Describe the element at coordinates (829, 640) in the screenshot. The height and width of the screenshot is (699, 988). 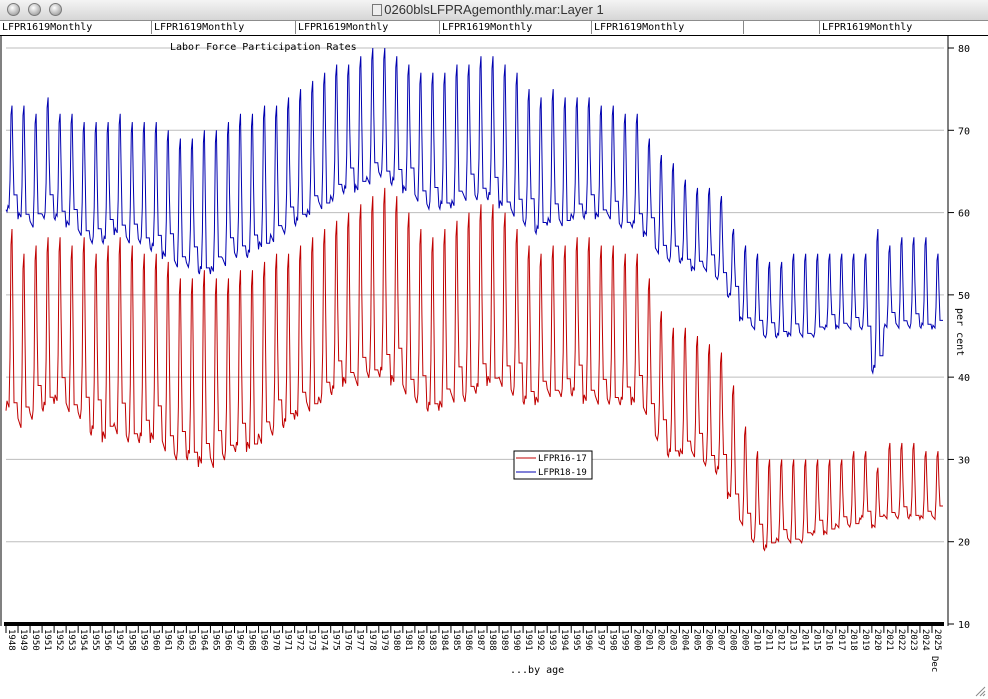
I see `x-tick-label: 2016` at that location.